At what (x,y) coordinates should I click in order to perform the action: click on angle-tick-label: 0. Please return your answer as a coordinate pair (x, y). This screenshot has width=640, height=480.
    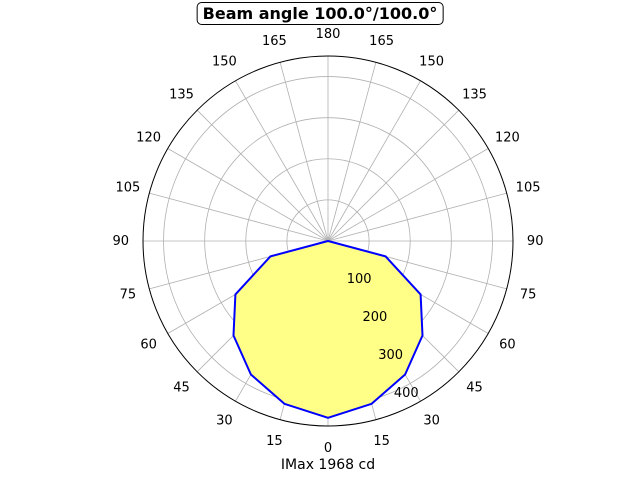
    Looking at the image, I should click on (328, 448).